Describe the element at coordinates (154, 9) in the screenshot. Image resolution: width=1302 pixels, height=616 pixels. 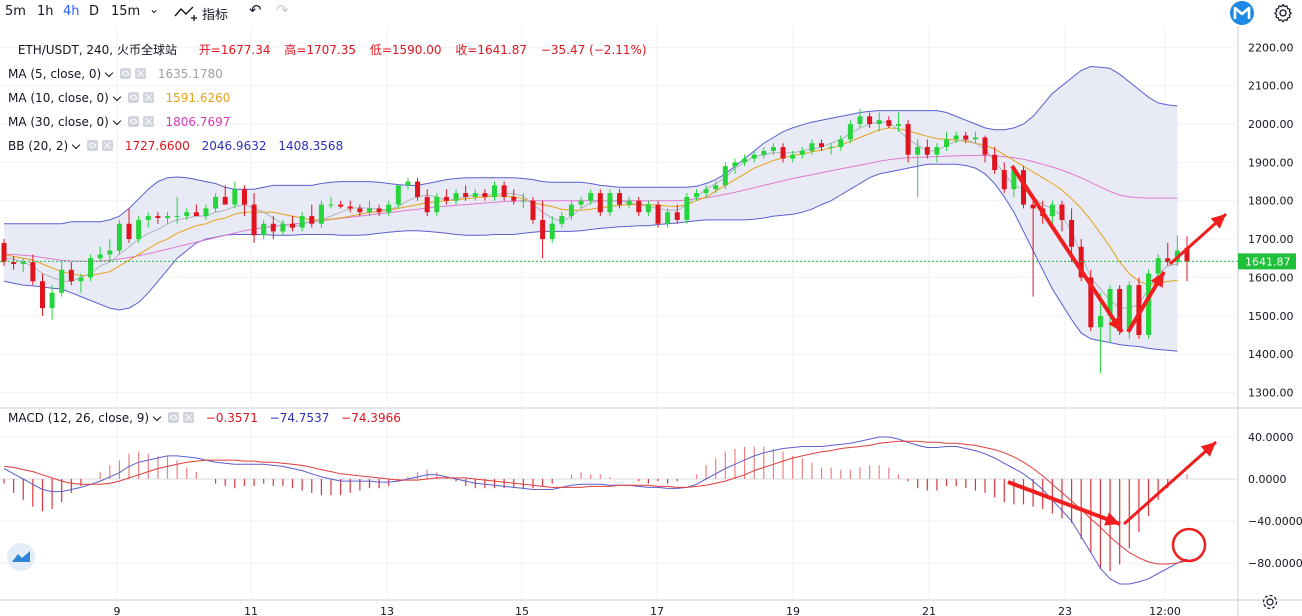
I see `chevron-down-icon: ⌄` at that location.